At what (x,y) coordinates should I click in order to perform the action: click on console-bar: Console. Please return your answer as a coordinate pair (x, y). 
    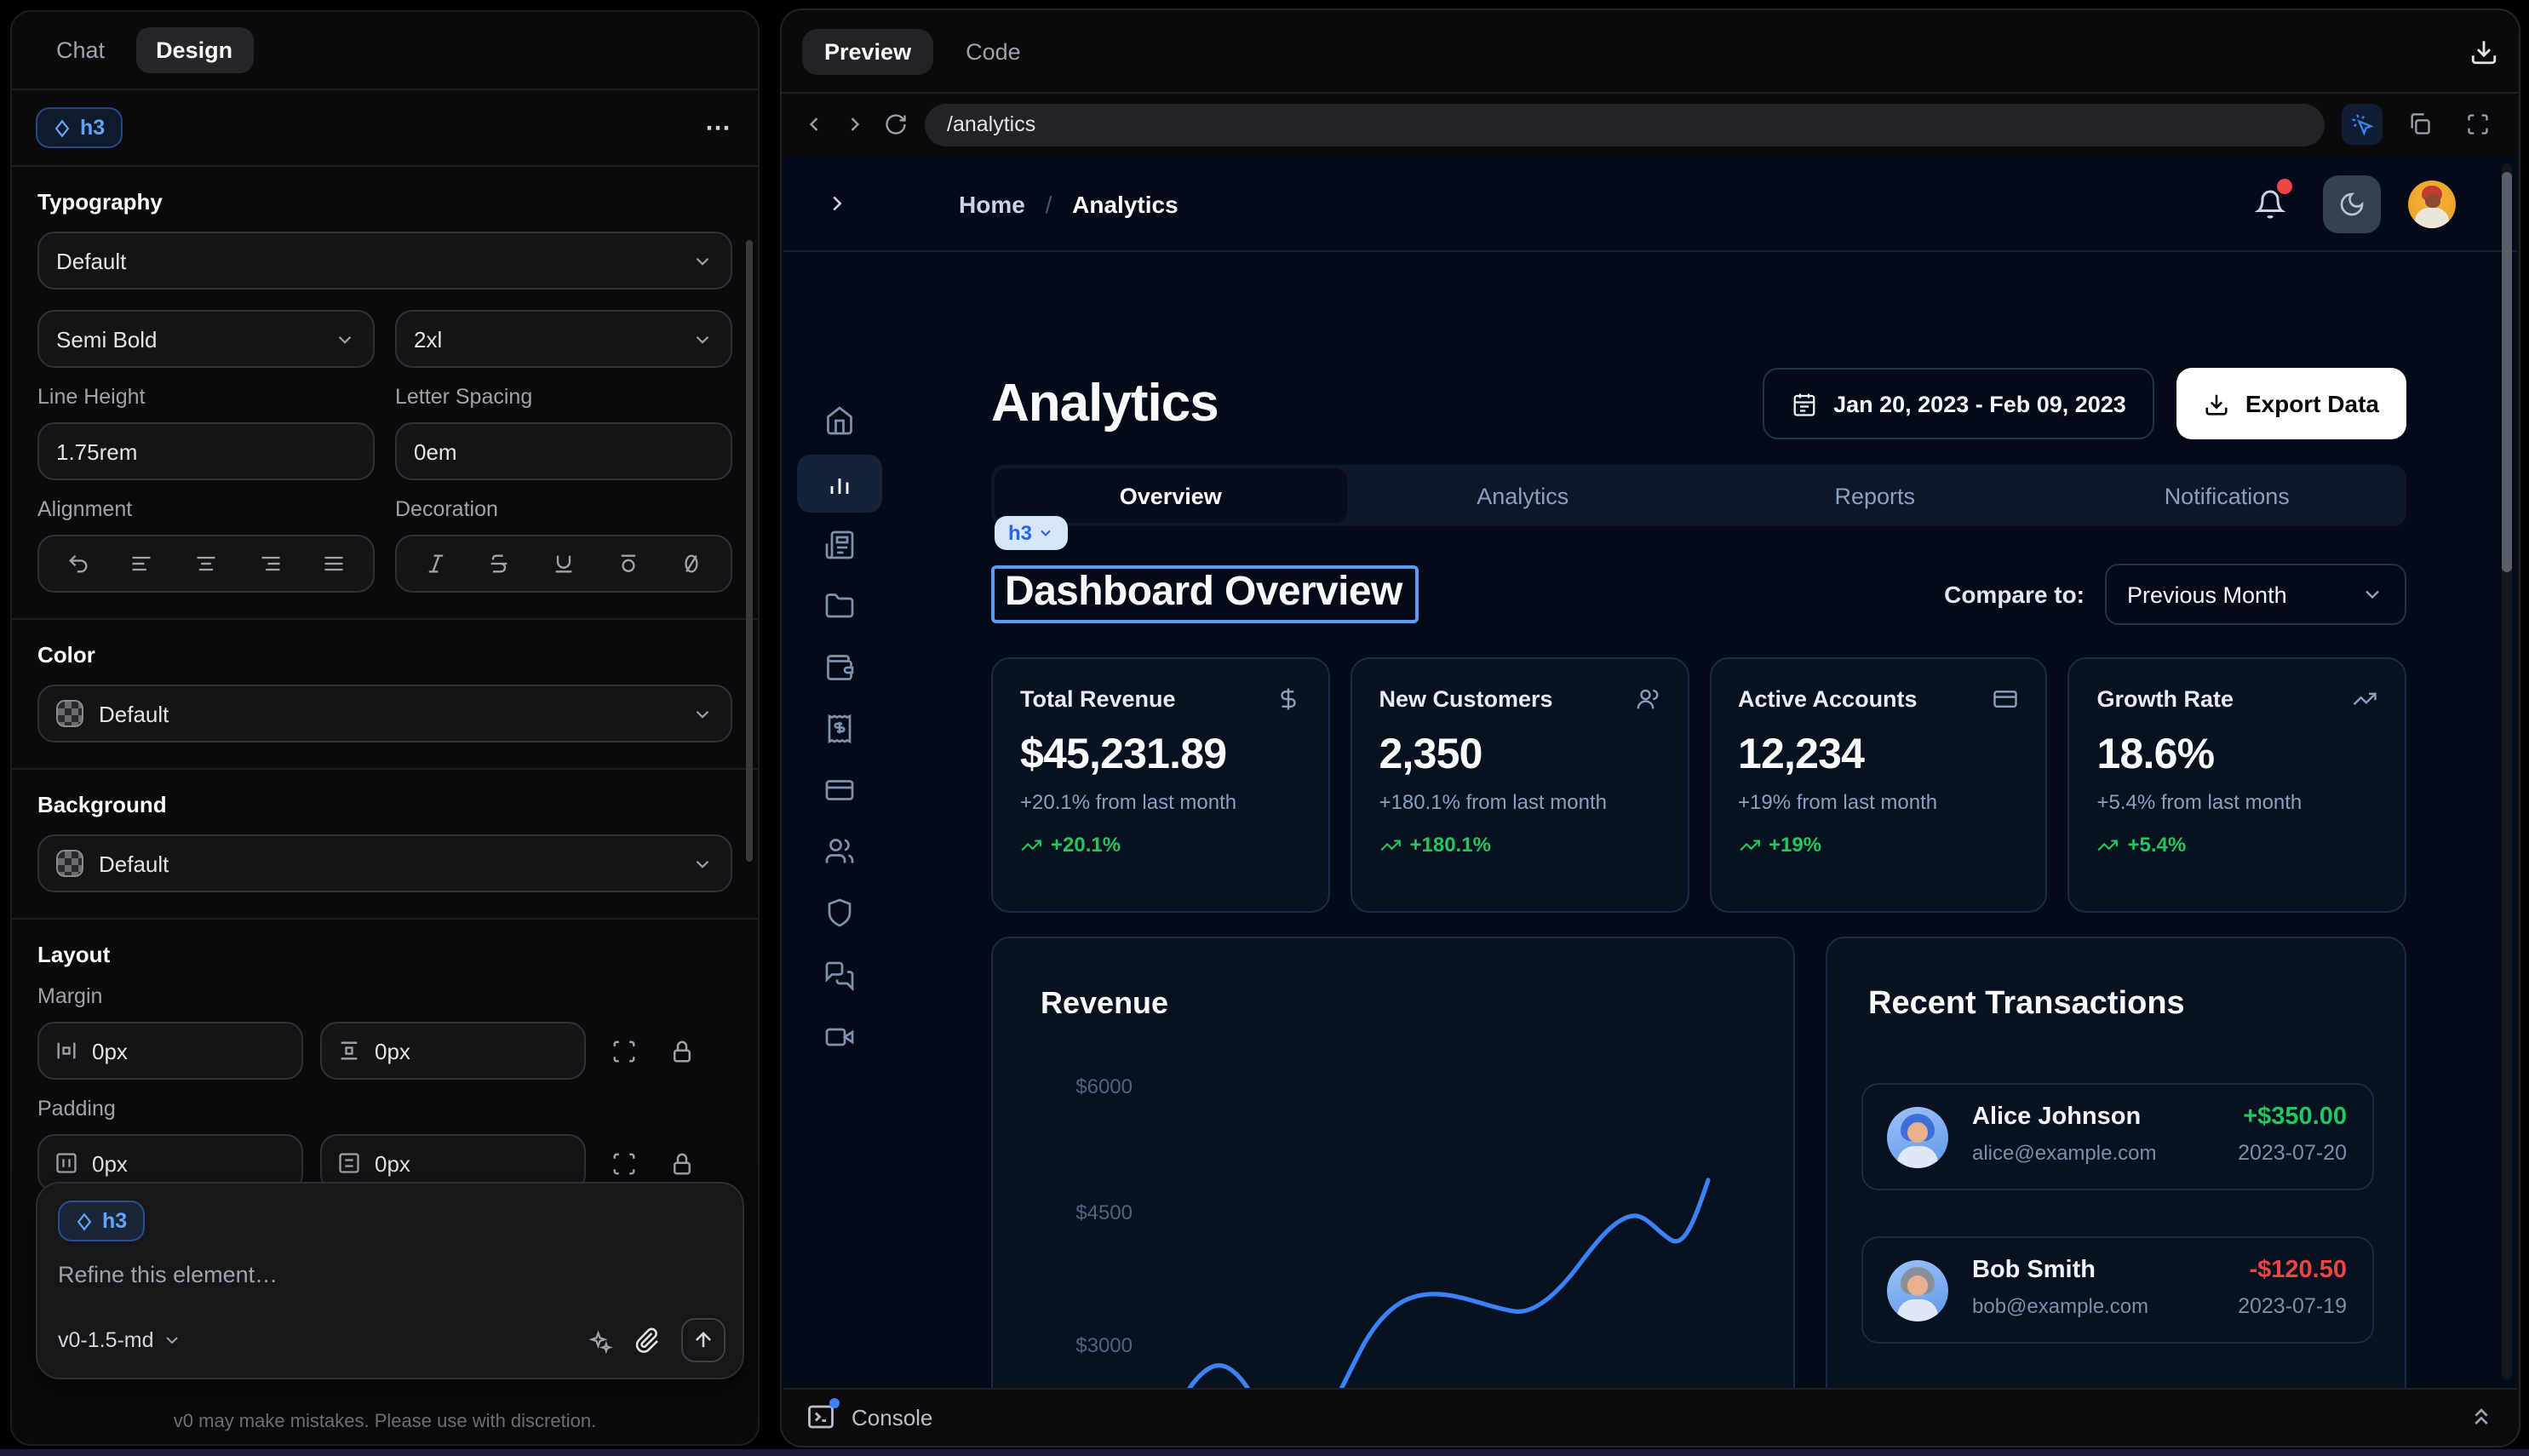
    Looking at the image, I should click on (1650, 1416).